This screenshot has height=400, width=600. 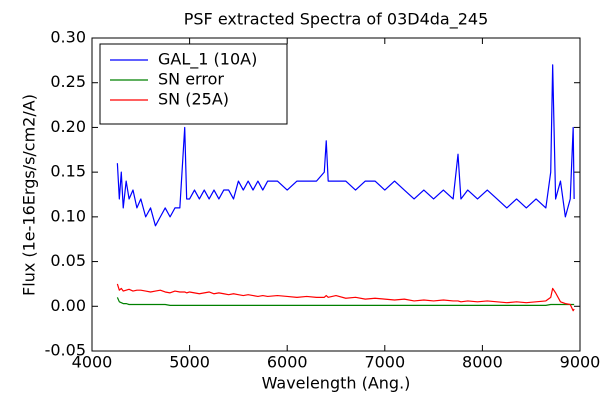 What do you see at coordinates (68, 305) in the screenshot?
I see `y-tick-label: 0.00` at bounding box center [68, 305].